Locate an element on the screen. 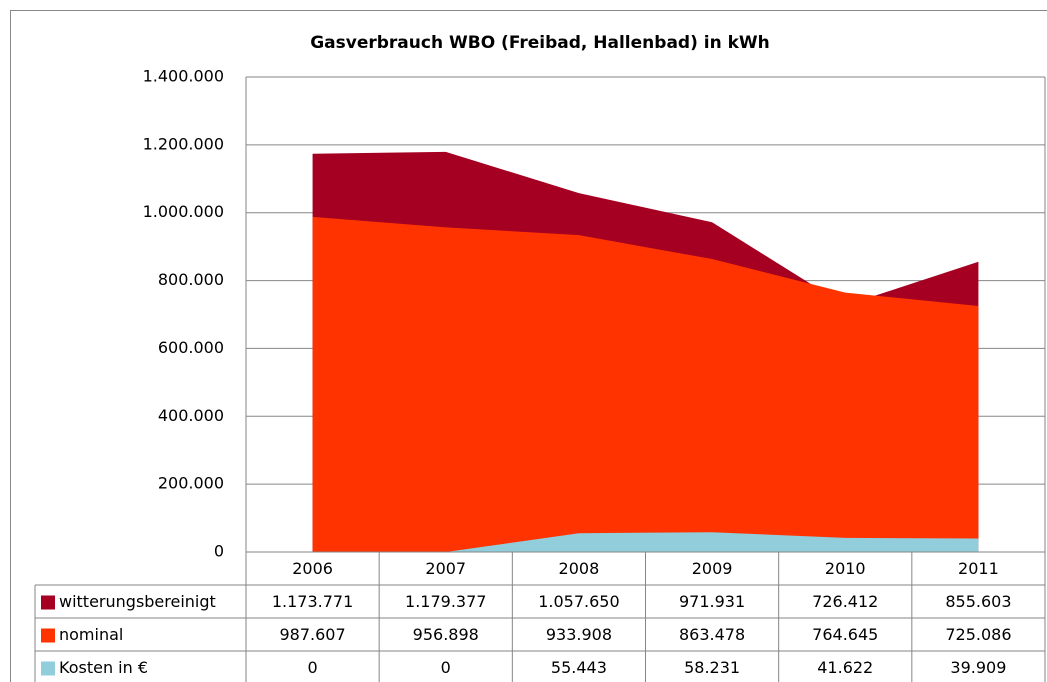 This screenshot has height=682, width=1047. table-value: 726.412 is located at coordinates (845, 601).